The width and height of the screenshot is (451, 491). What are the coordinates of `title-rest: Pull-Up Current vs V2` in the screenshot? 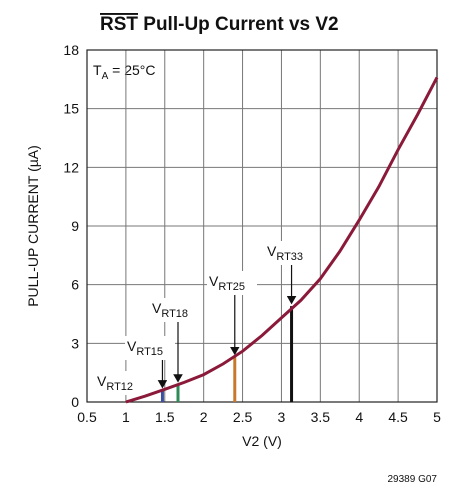 It's located at (238, 24).